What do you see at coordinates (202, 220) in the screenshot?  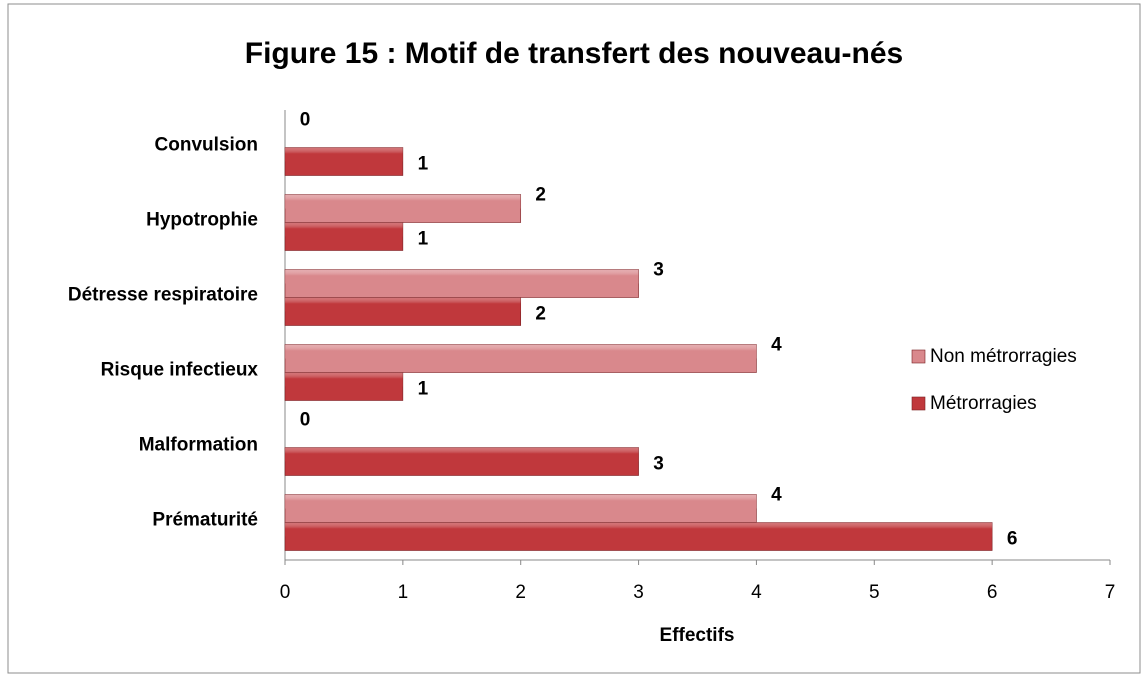 I see `y-tick-label: Hypotrophie` at bounding box center [202, 220].